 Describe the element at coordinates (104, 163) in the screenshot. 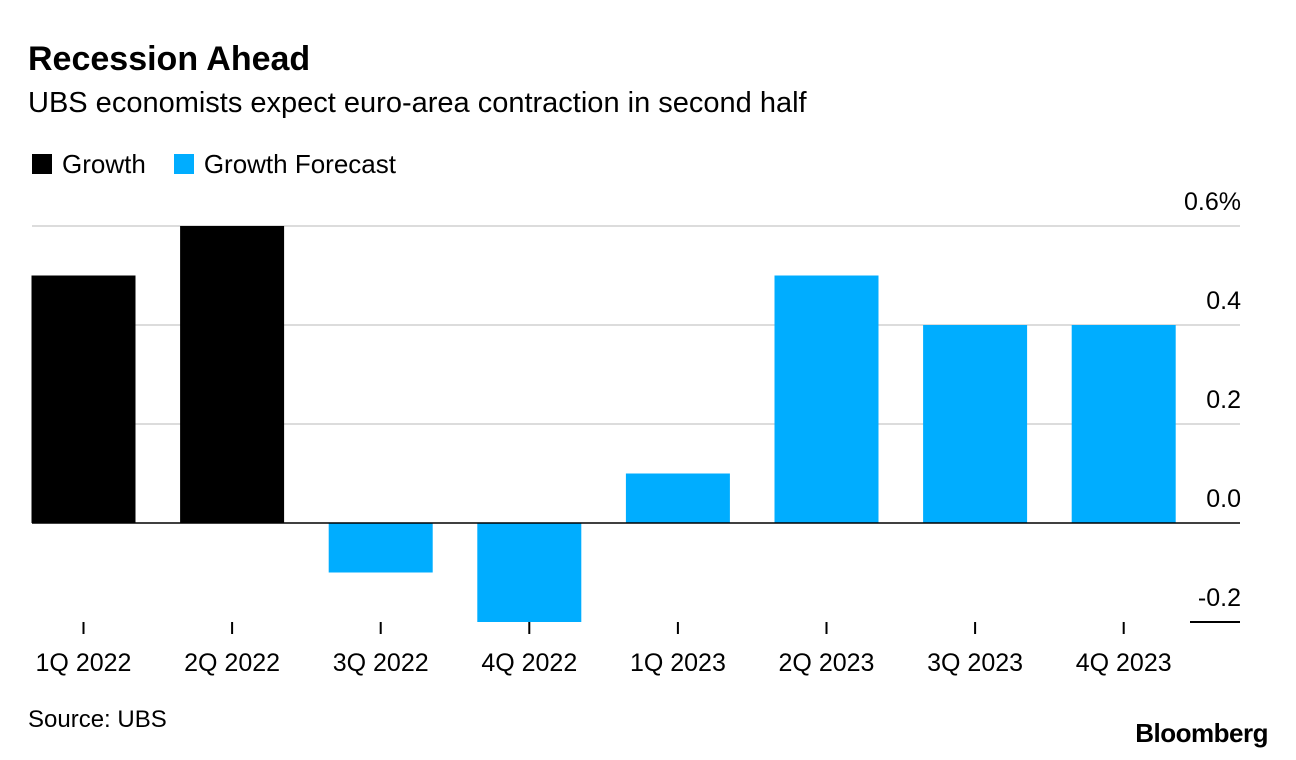

I see `legend-label-growth: Growth` at that location.